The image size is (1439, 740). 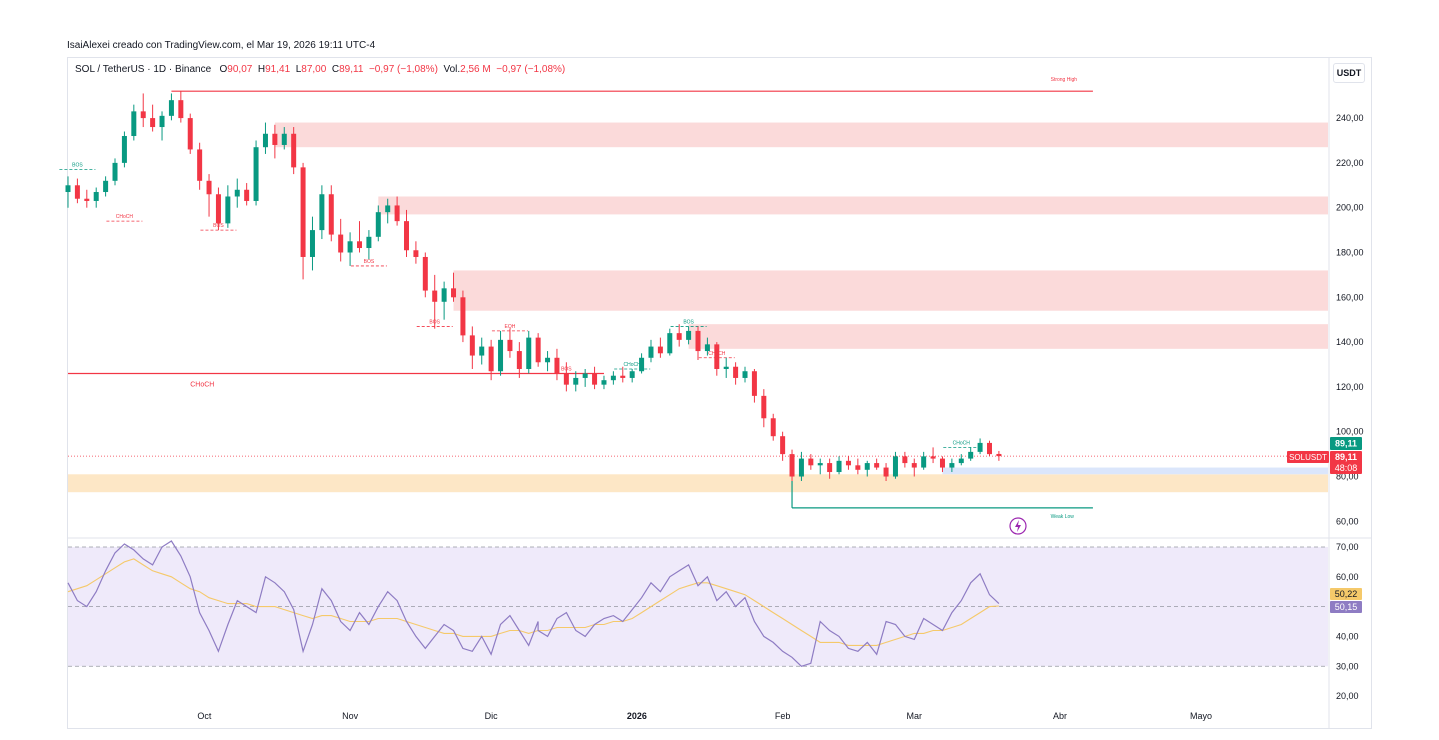 What do you see at coordinates (1347, 696) in the screenshot?
I see `rsi-tick-5: 20,00` at bounding box center [1347, 696].